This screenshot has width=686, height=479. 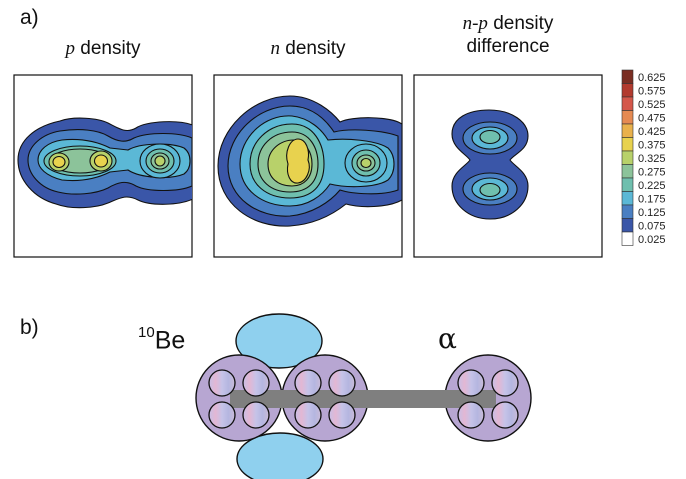 What do you see at coordinates (652, 78) in the screenshot?
I see `colorbar-tick-label: 0.625` at bounding box center [652, 78].